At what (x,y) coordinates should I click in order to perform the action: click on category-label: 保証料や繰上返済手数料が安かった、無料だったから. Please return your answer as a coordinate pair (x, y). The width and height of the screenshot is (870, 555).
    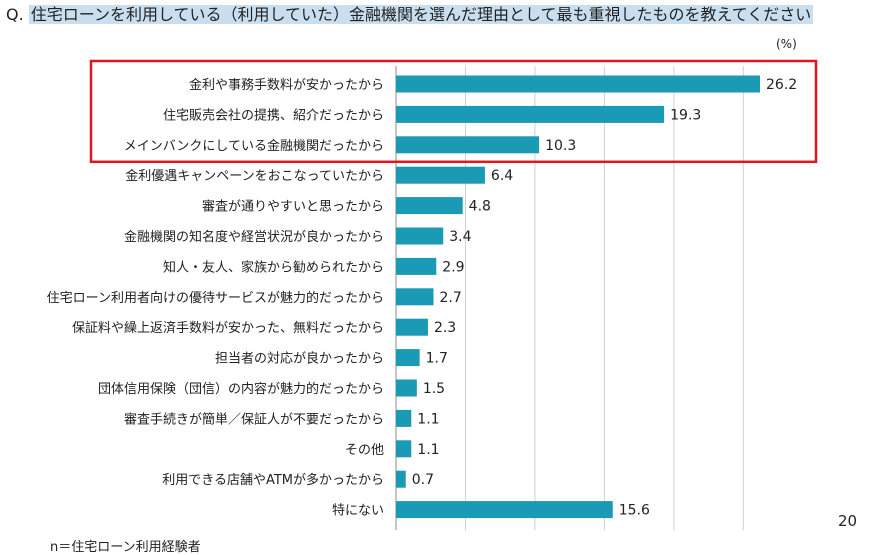
    Looking at the image, I should click on (228, 328).